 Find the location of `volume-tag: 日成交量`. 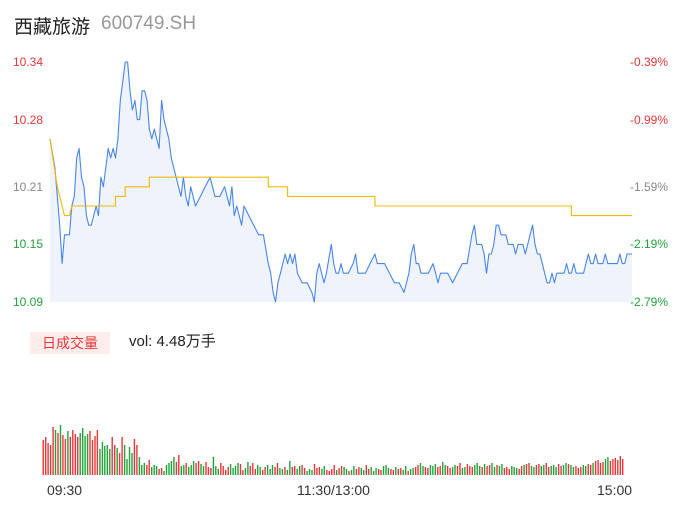

volume-tag: 日成交量 is located at coordinates (70, 343).